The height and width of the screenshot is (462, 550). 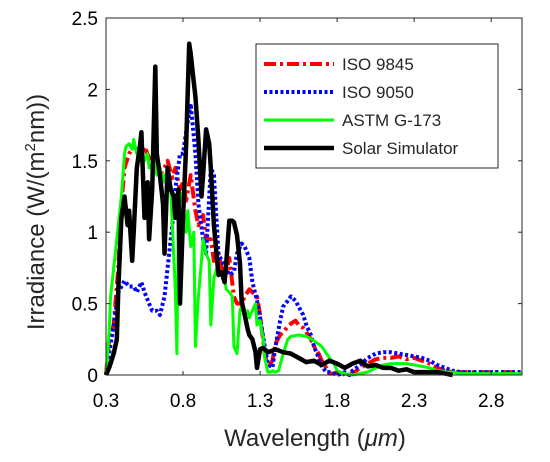 I want to click on x-tick-label: 0.8, so click(x=183, y=401).